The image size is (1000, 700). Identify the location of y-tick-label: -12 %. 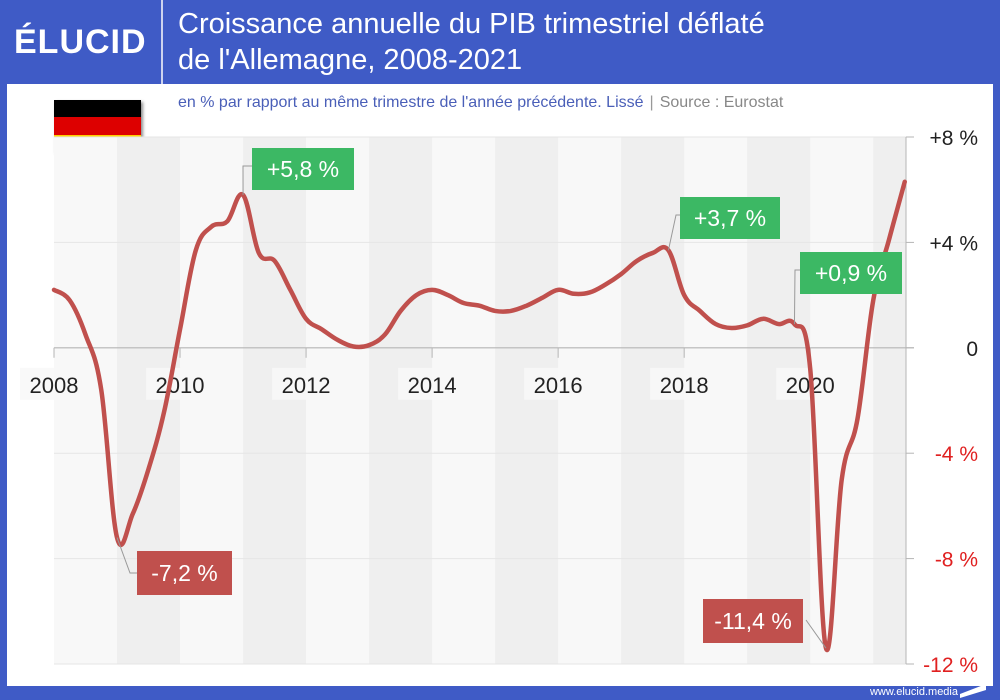
(950, 665).